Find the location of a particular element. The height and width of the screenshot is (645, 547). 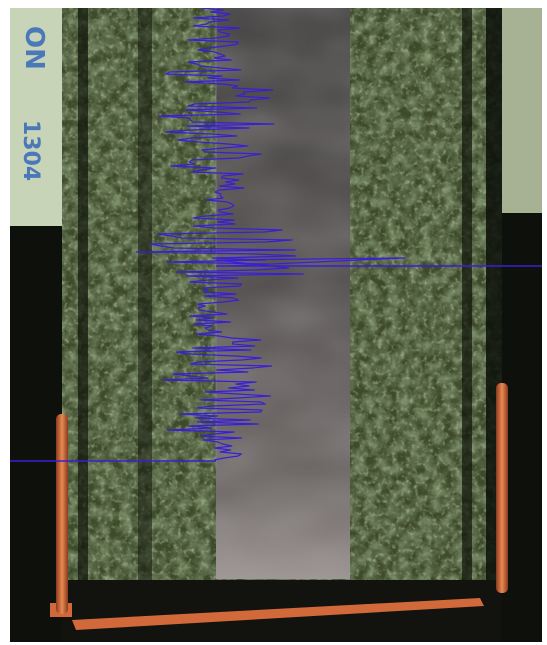

bottom-tray is located at coordinates (276, 611).